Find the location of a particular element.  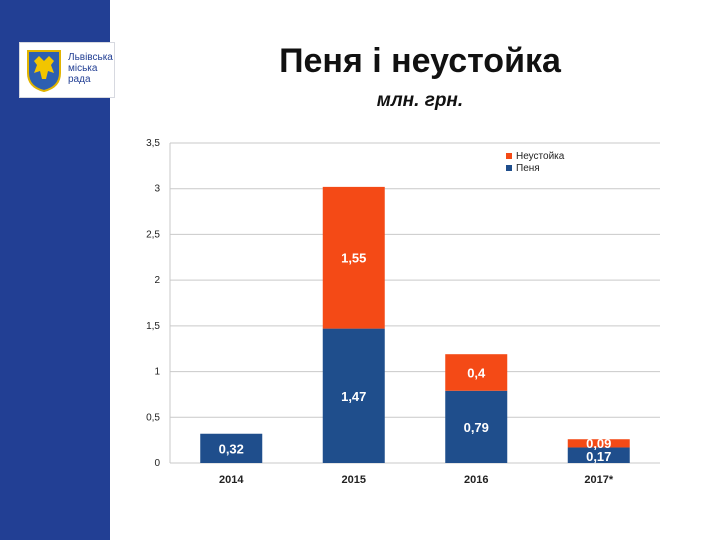

x-tick-label: 2017* is located at coordinates (598, 480).